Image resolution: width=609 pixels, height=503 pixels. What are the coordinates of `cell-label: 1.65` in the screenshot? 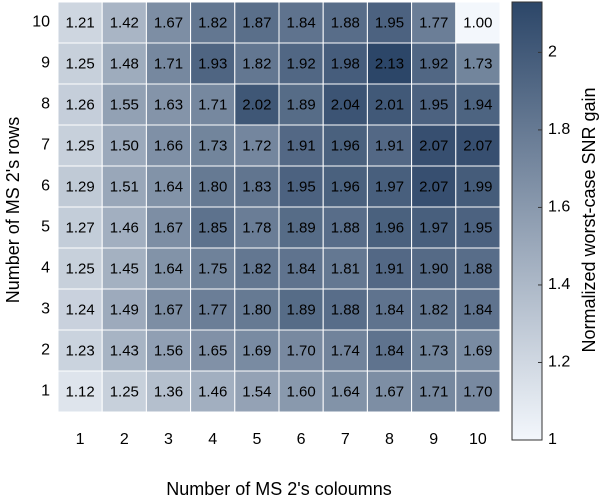 It's located at (212, 350).